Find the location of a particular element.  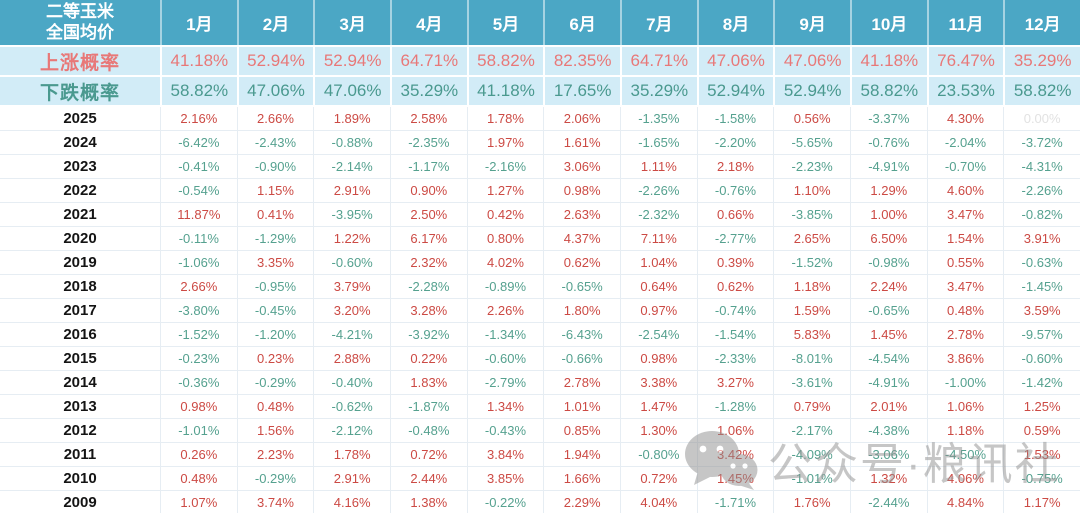

change-value: 2.18% is located at coordinates (735, 166).